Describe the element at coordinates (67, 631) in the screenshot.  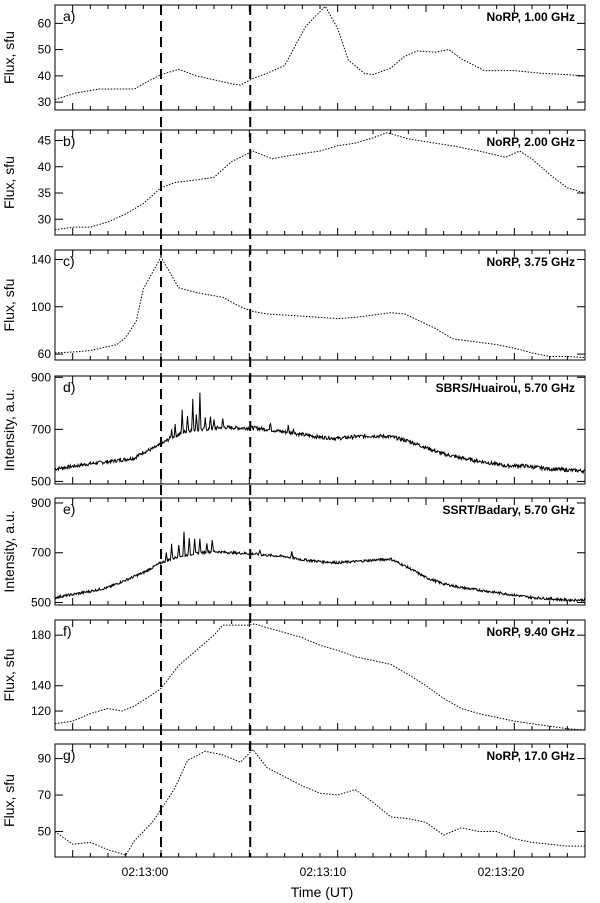
I see `panel-label: f)` at that location.